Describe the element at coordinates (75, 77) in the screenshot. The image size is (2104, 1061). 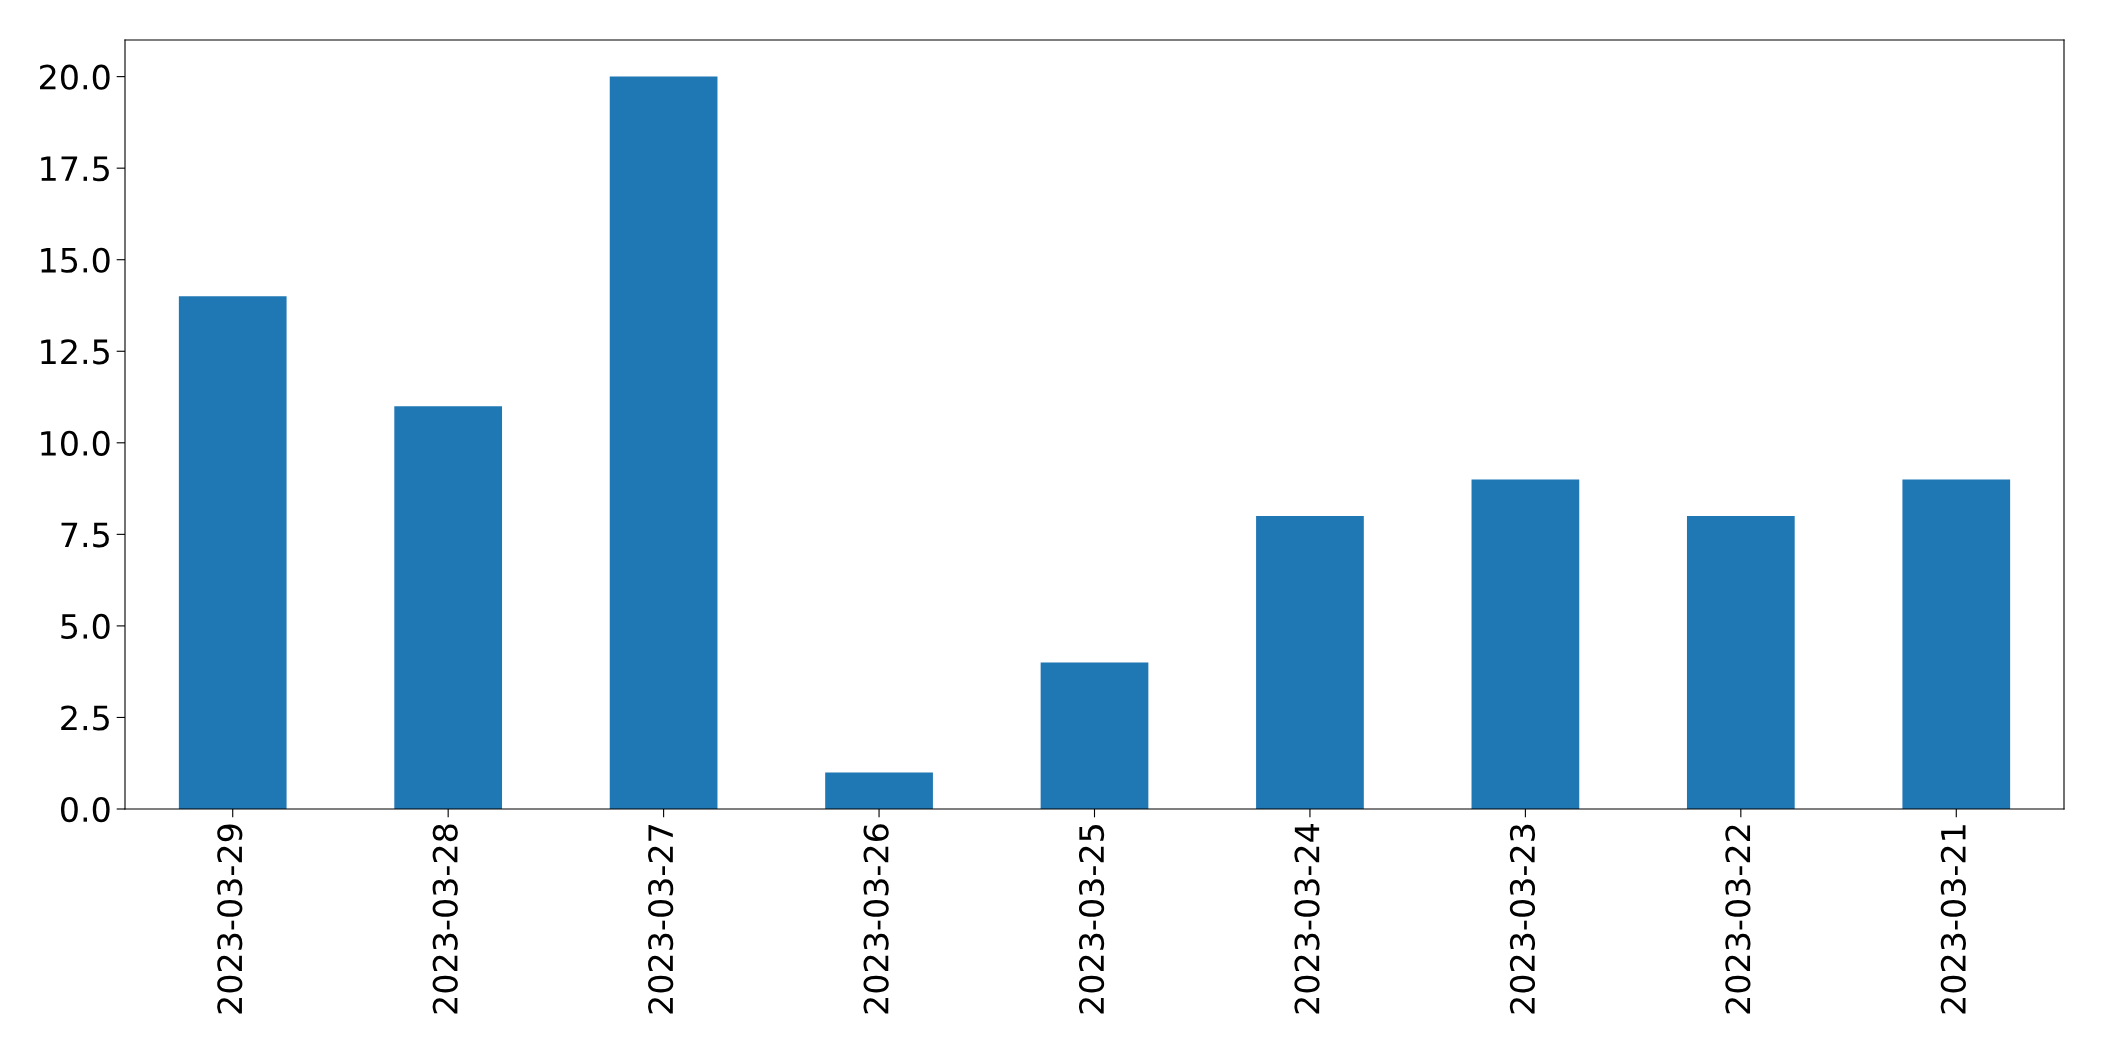
I see `y-tick-label: 20.0` at that location.